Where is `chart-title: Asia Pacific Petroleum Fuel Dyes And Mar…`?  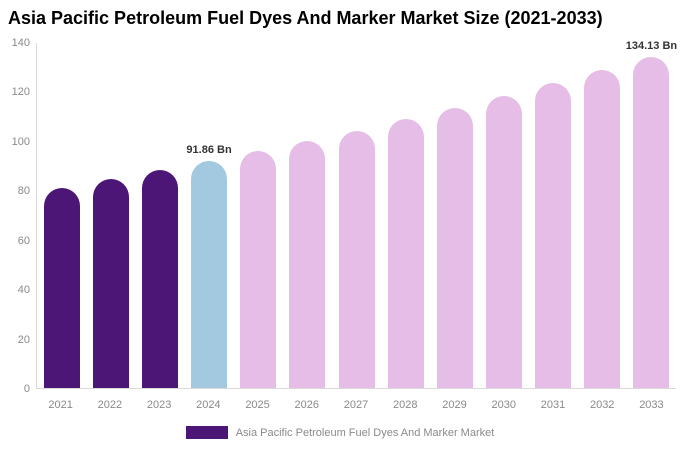 chart-title: Asia Pacific Petroleum Fuel Dyes And Mar… is located at coordinates (305, 18).